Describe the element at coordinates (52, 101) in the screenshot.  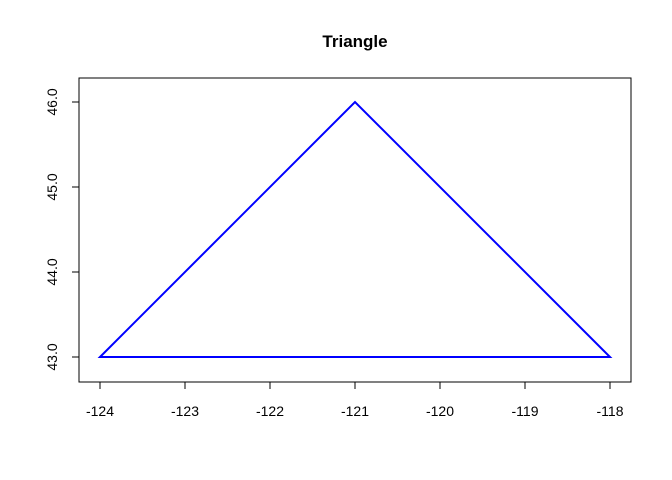
I see `y-tick-label: 46.0` at that location.